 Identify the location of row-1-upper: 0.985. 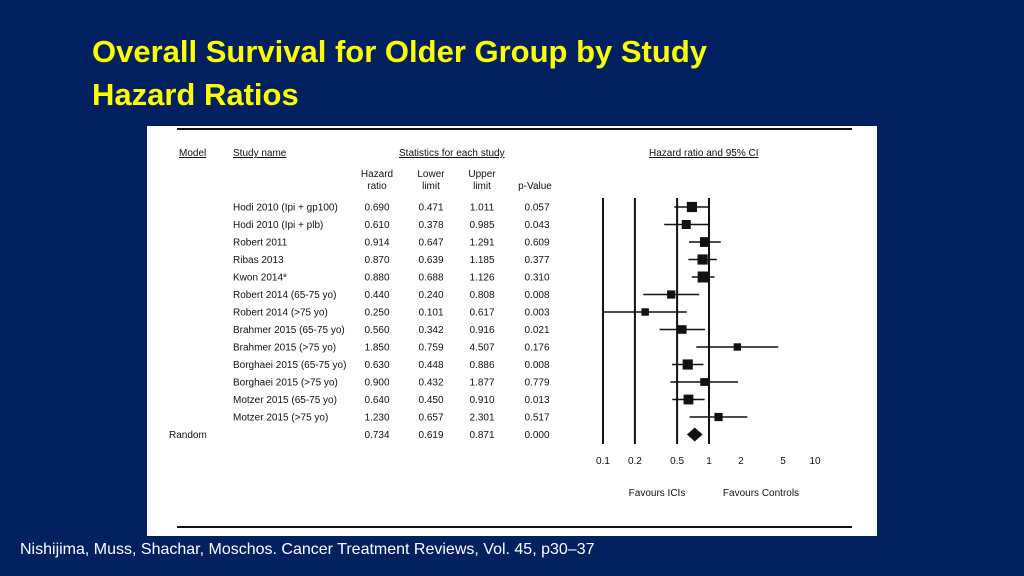
(481, 225).